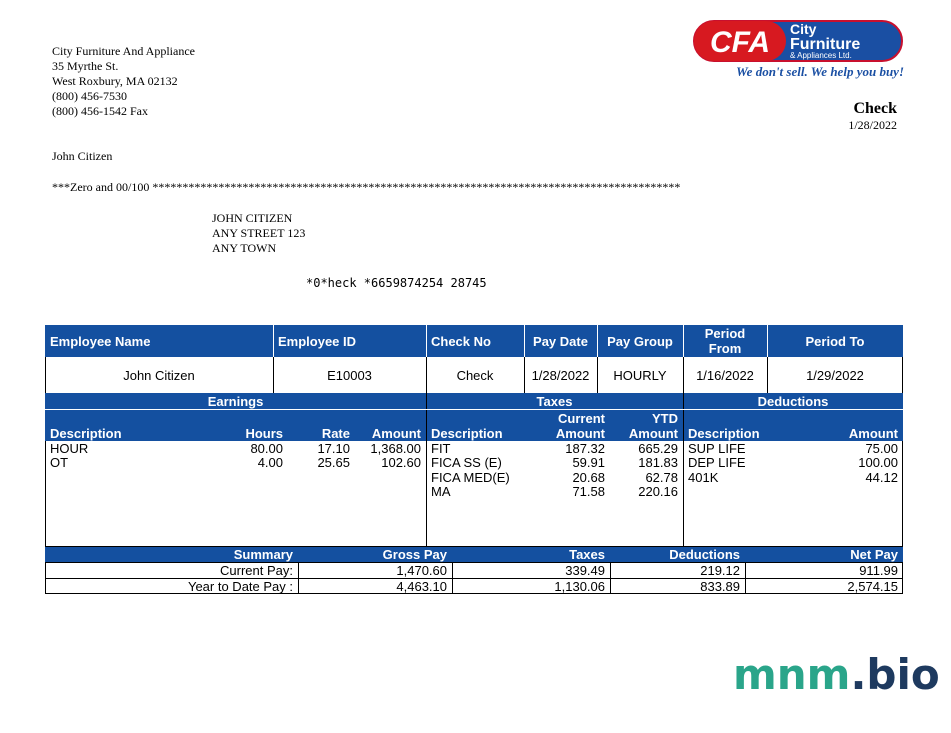  Describe the element at coordinates (69, 448) in the screenshot. I see `row-value: HOUR` at that location.